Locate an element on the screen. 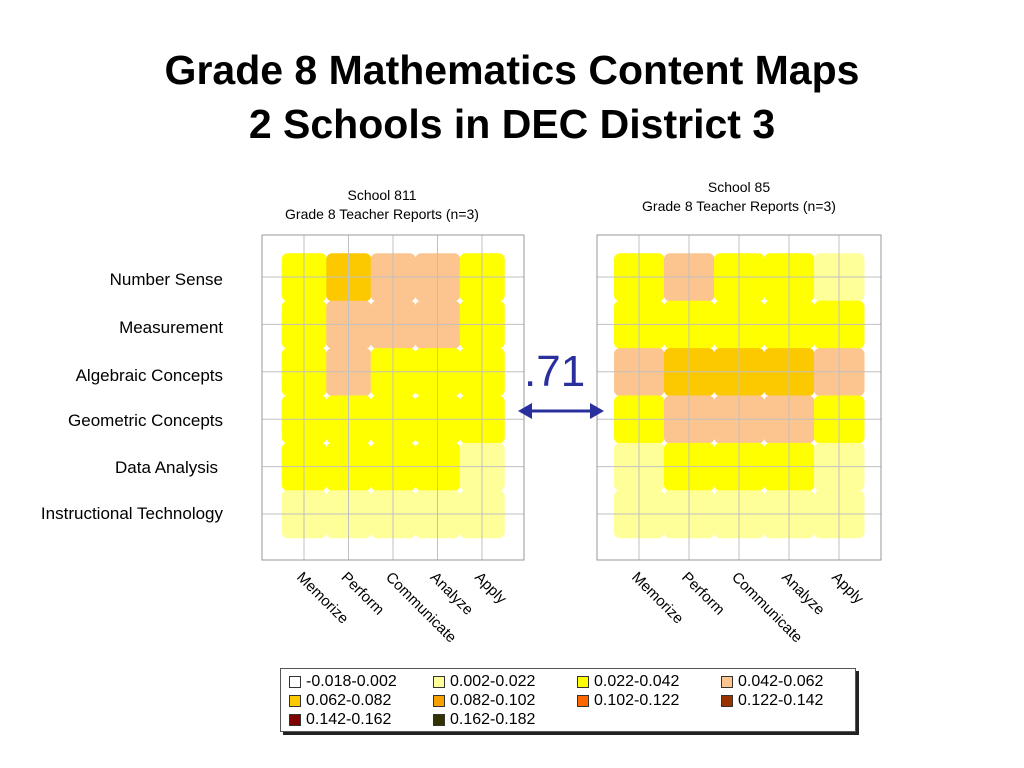 The width and height of the screenshot is (1024, 768). correlation-label: .71 is located at coordinates (555, 371).